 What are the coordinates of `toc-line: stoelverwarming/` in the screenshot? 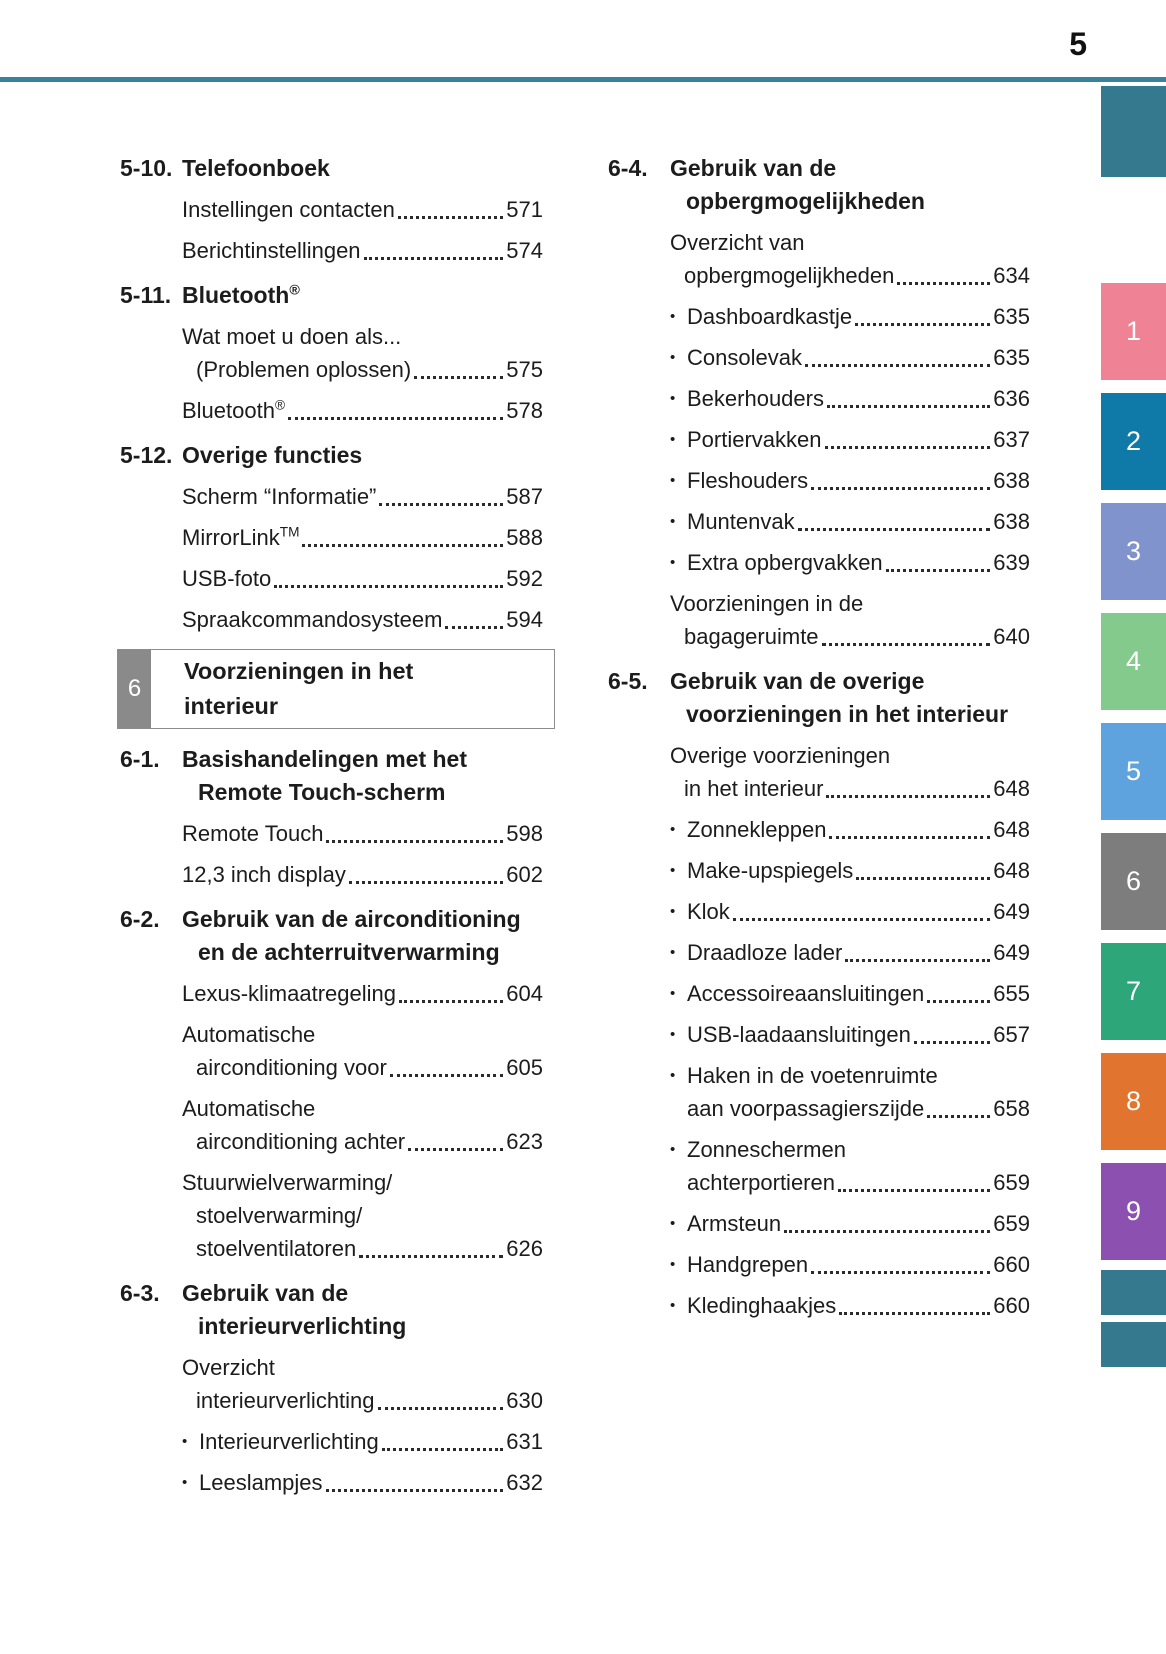 It's located at (369, 1215).